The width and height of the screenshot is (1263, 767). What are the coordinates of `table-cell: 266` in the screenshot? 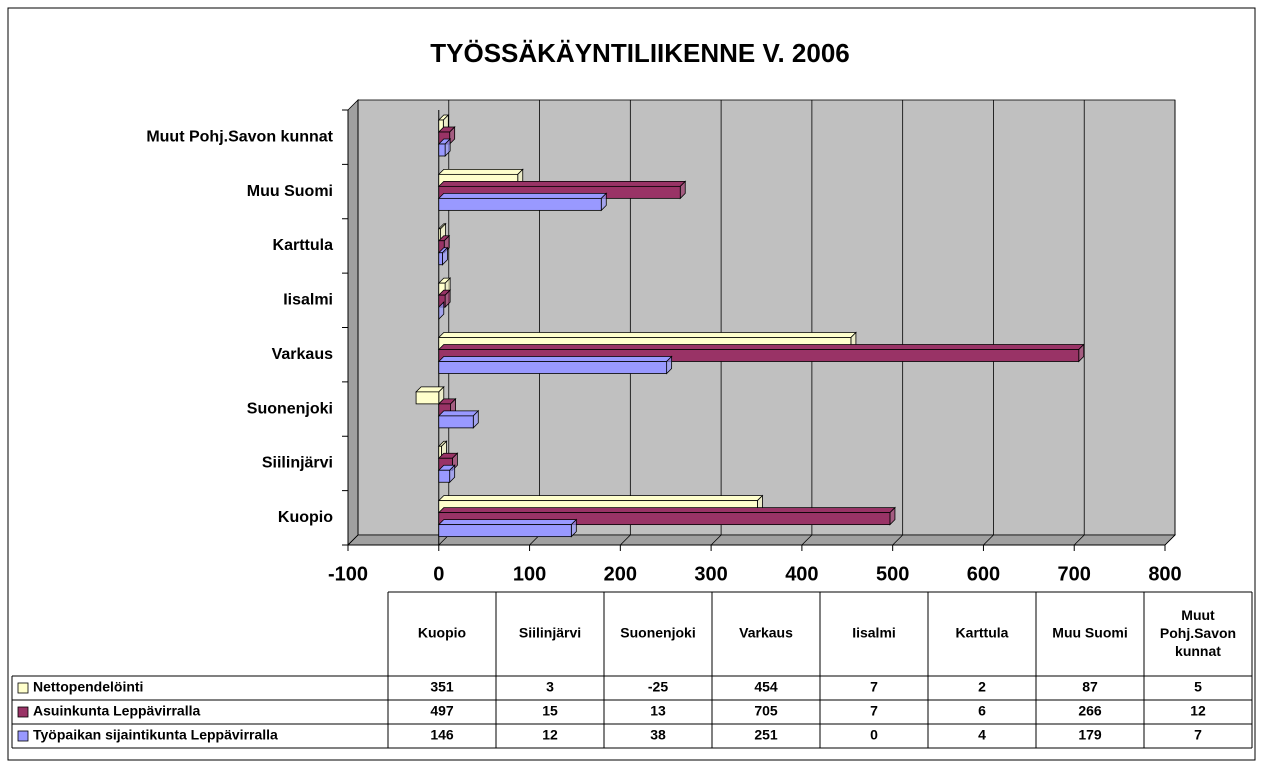 It's located at (1090, 711).